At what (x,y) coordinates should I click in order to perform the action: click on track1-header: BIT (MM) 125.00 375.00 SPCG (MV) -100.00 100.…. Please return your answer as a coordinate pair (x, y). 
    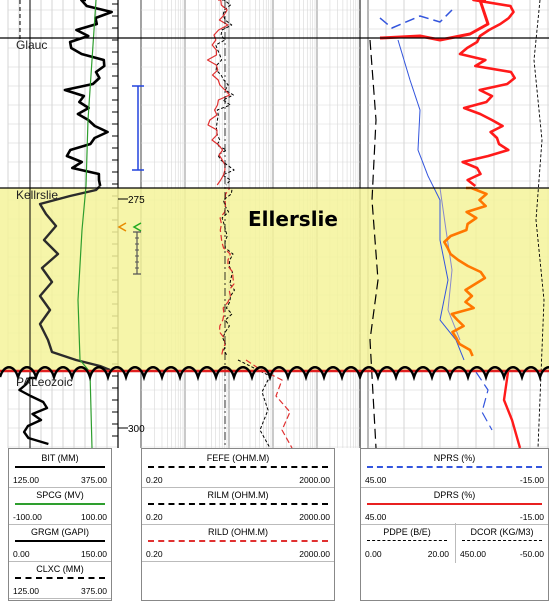
    Looking at the image, I should click on (60, 524).